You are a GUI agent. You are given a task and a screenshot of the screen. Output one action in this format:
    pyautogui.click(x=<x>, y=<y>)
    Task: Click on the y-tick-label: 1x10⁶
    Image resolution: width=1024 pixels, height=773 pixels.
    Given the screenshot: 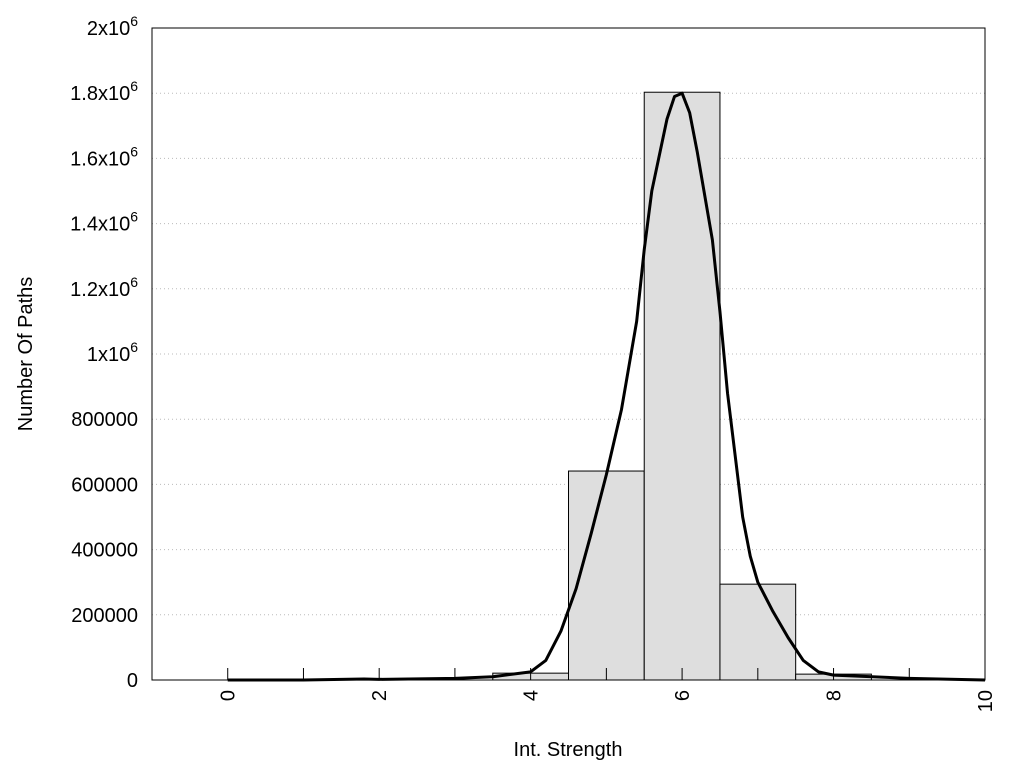 What is the action you would take?
    pyautogui.click(x=112, y=352)
    